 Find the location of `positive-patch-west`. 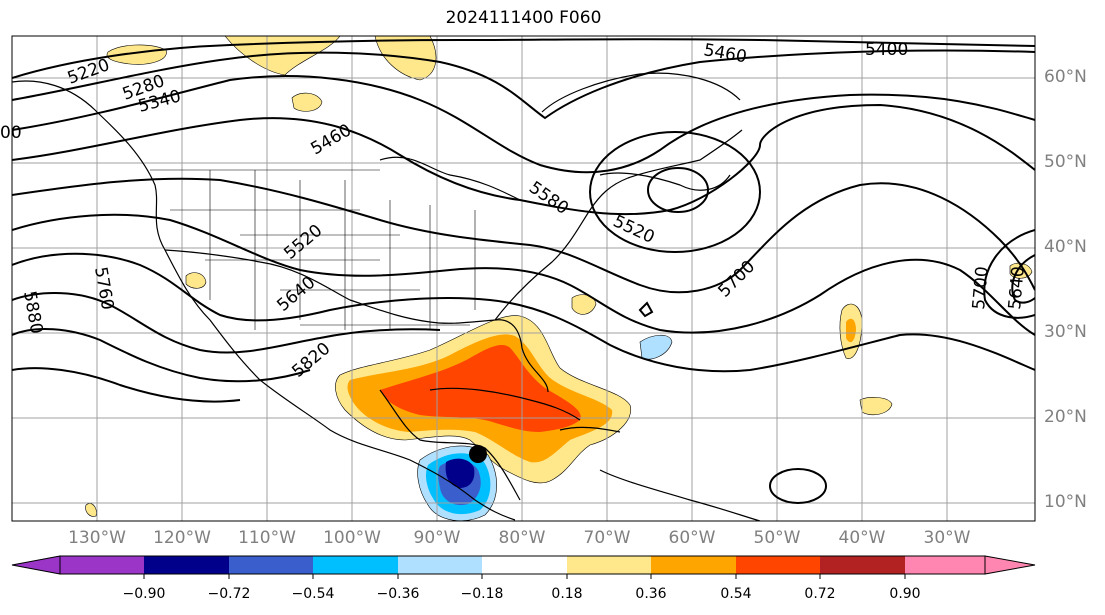

positive-patch-west is located at coordinates (196, 280).